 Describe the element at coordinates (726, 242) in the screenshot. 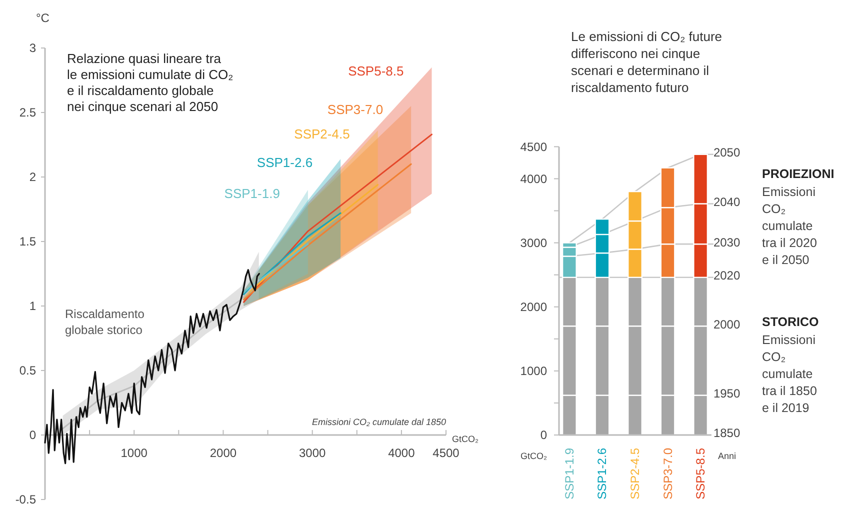

I see `annotation: 2030` at that location.